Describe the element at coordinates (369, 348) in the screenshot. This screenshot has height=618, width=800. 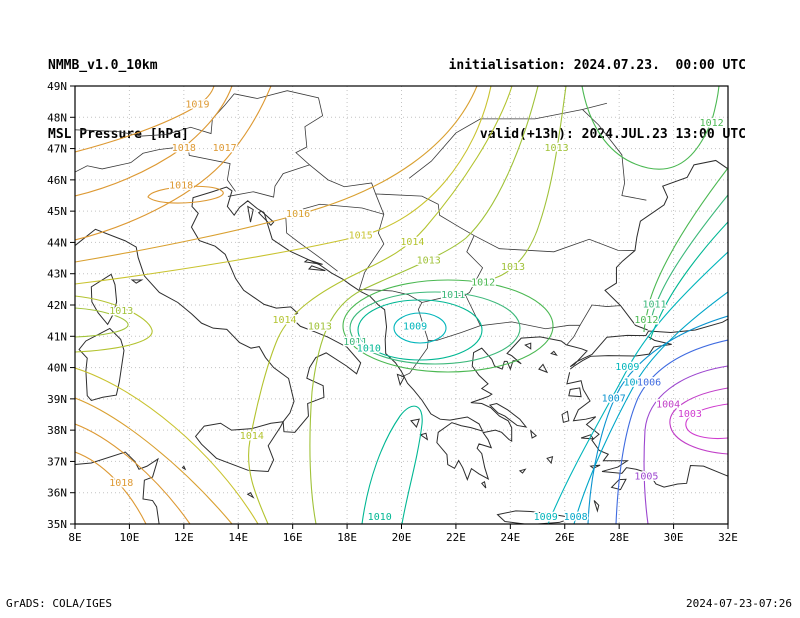
I see `isobar-label: 1010` at that location.